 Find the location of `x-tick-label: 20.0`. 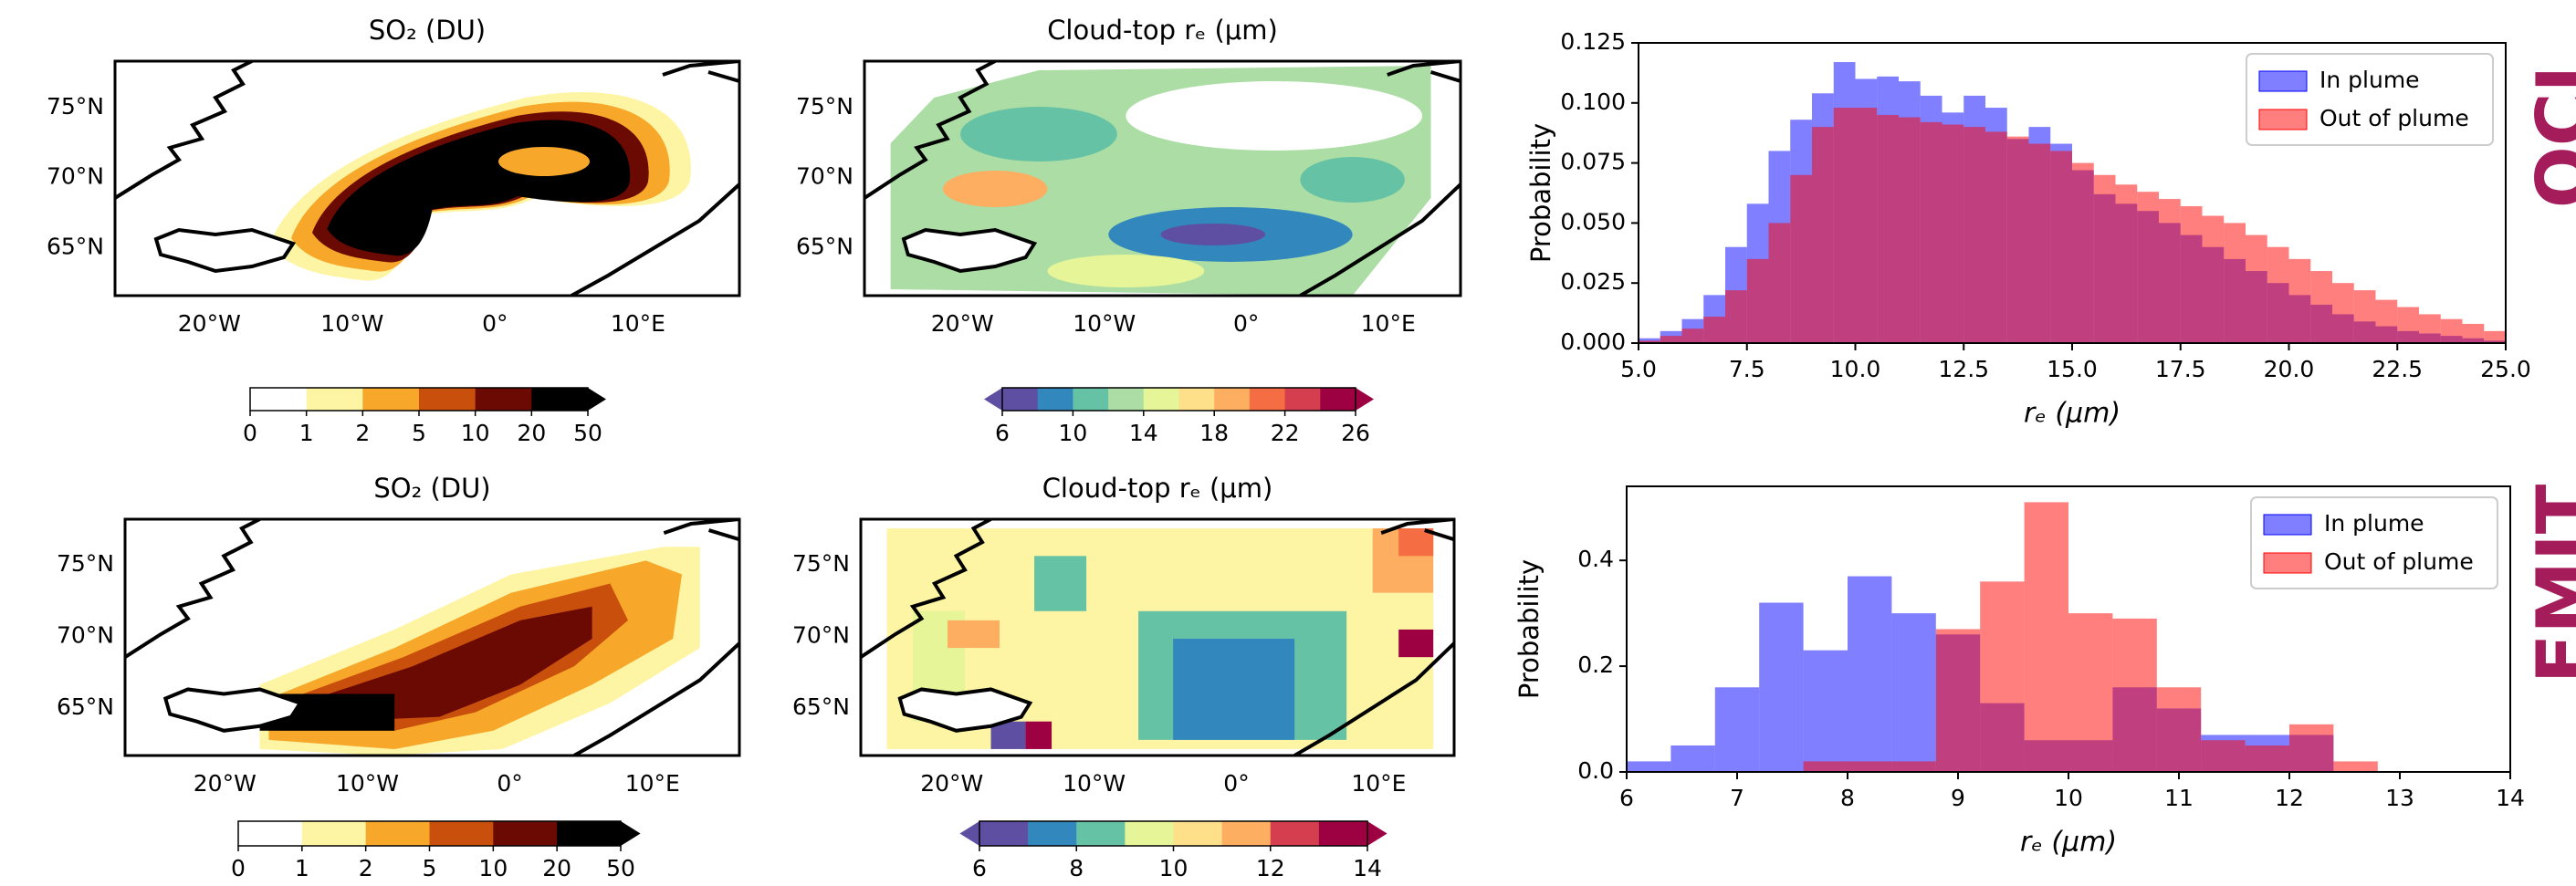

x-tick-label: 20.0 is located at coordinates (2289, 369).